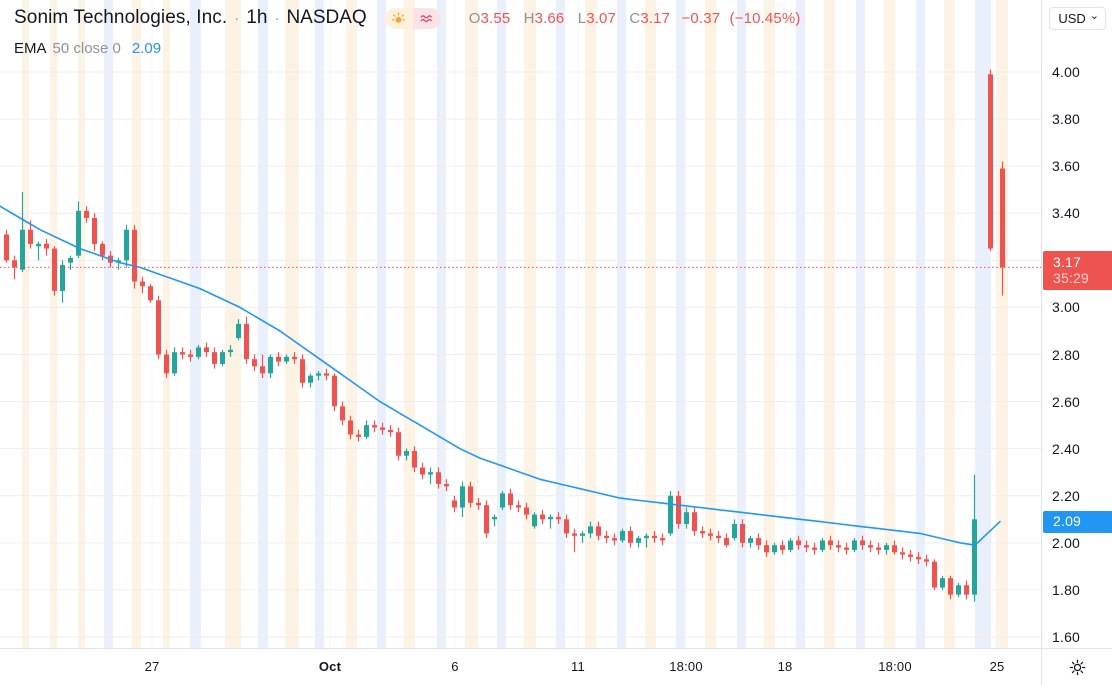 The height and width of the screenshot is (685, 1112). Describe the element at coordinates (474, 18) in the screenshot. I see `open-label: O` at that location.